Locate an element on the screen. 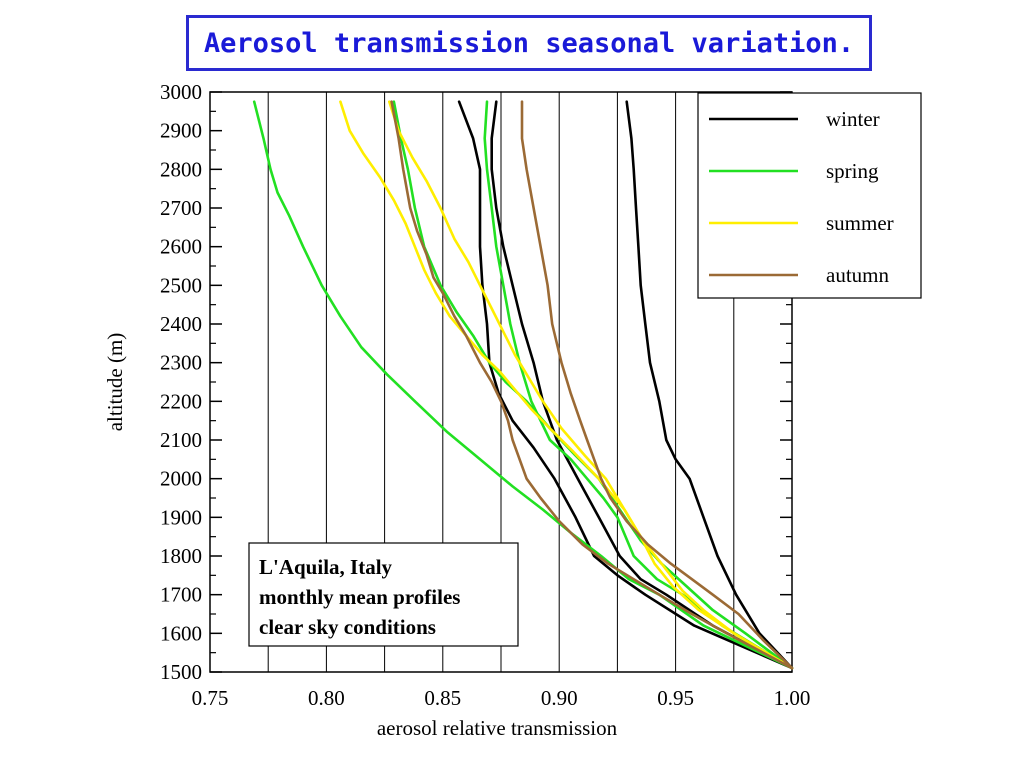 The image size is (1024, 768). x-tick-label: 0.80 is located at coordinates (326, 698).